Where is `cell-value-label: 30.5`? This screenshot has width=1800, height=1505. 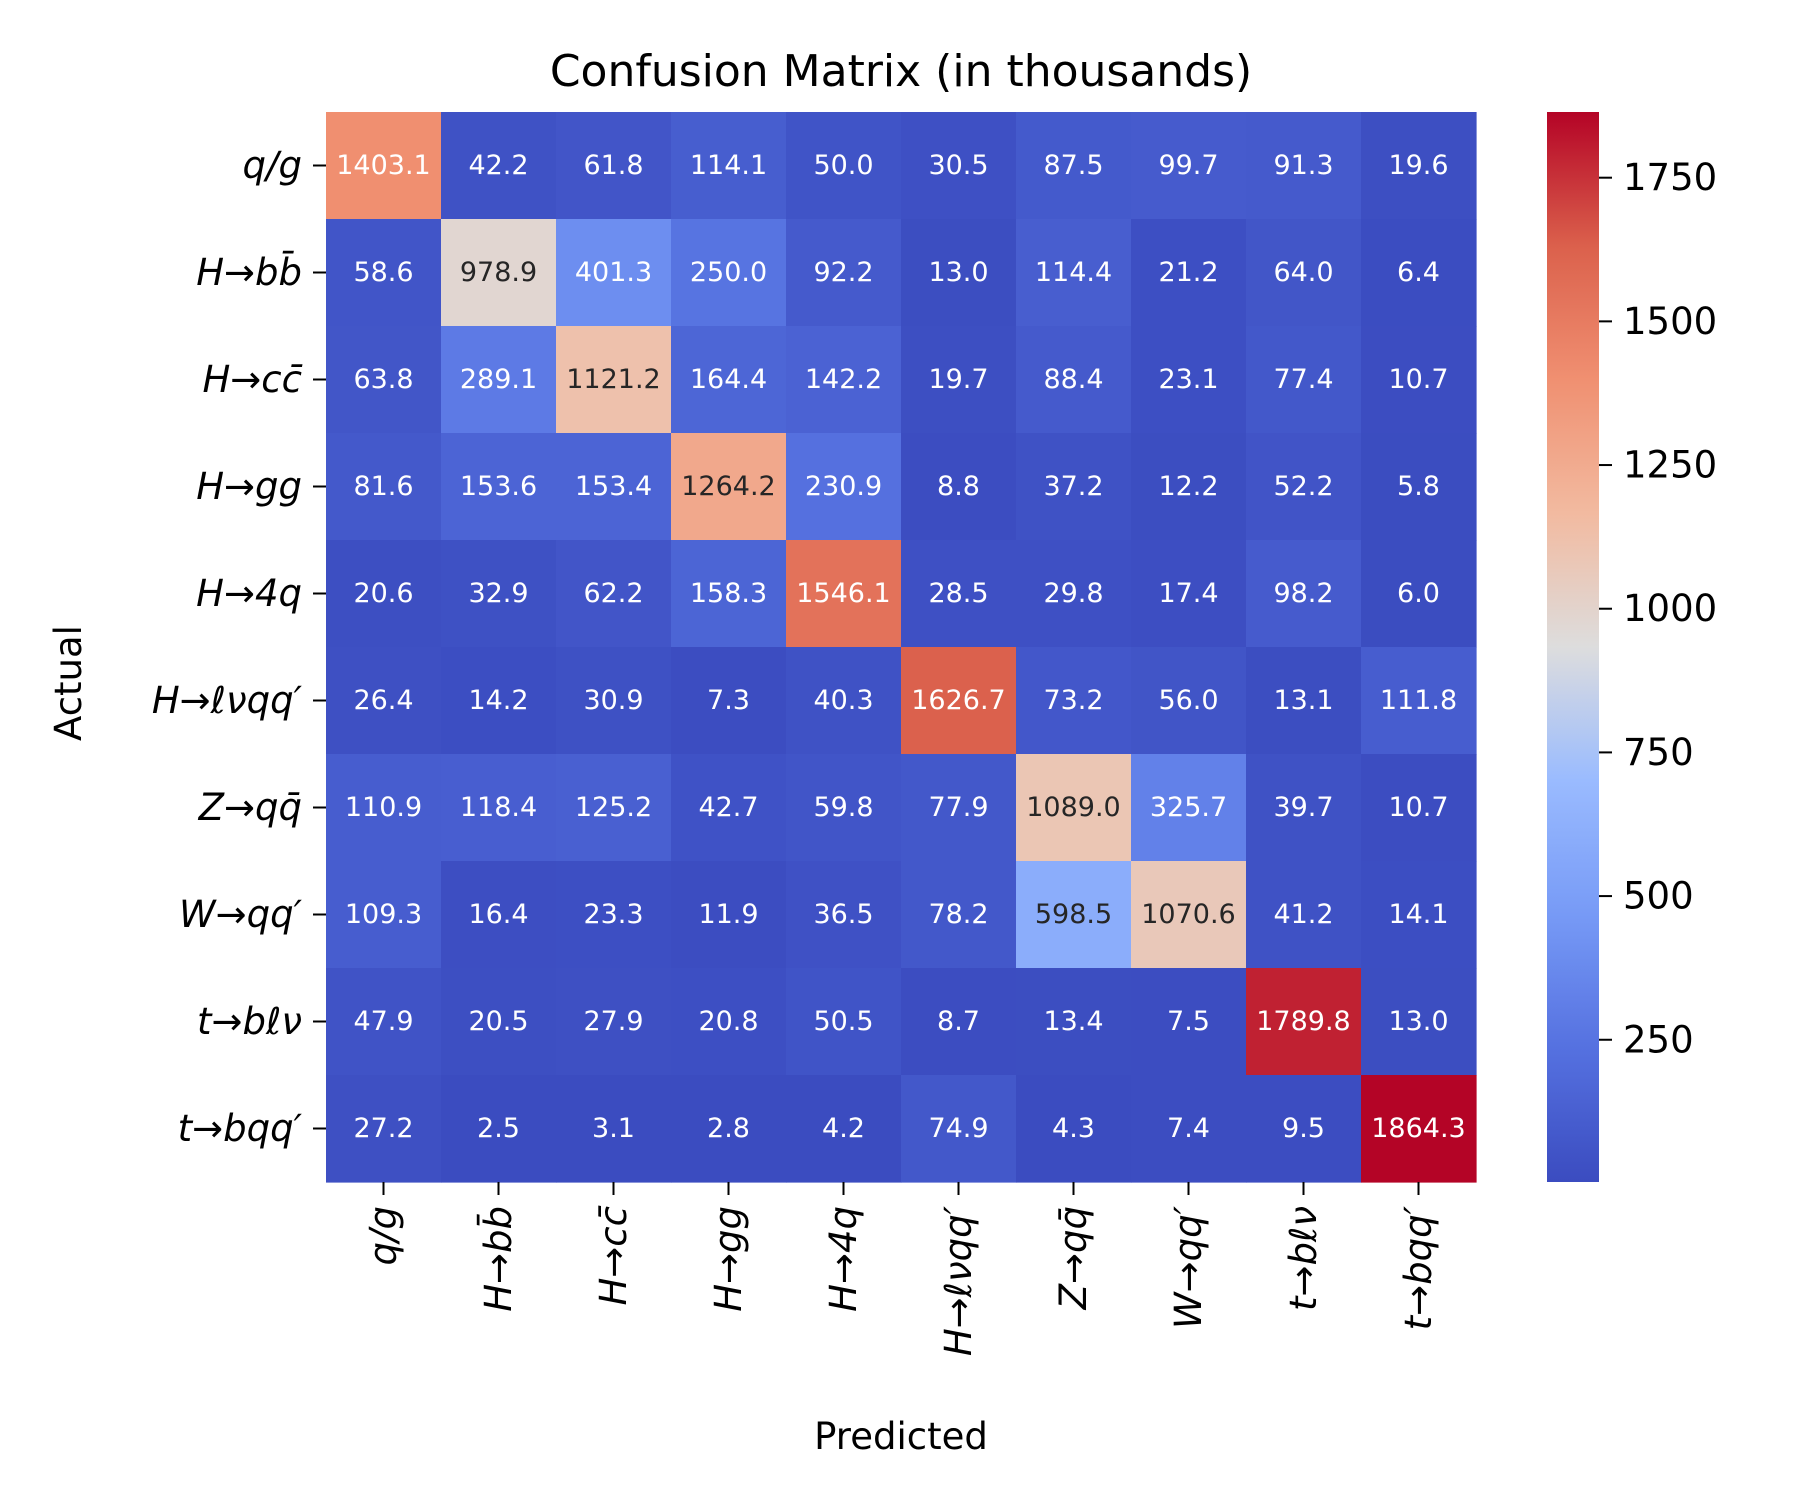
cell-value-label: 30.5 is located at coordinates (958, 165).